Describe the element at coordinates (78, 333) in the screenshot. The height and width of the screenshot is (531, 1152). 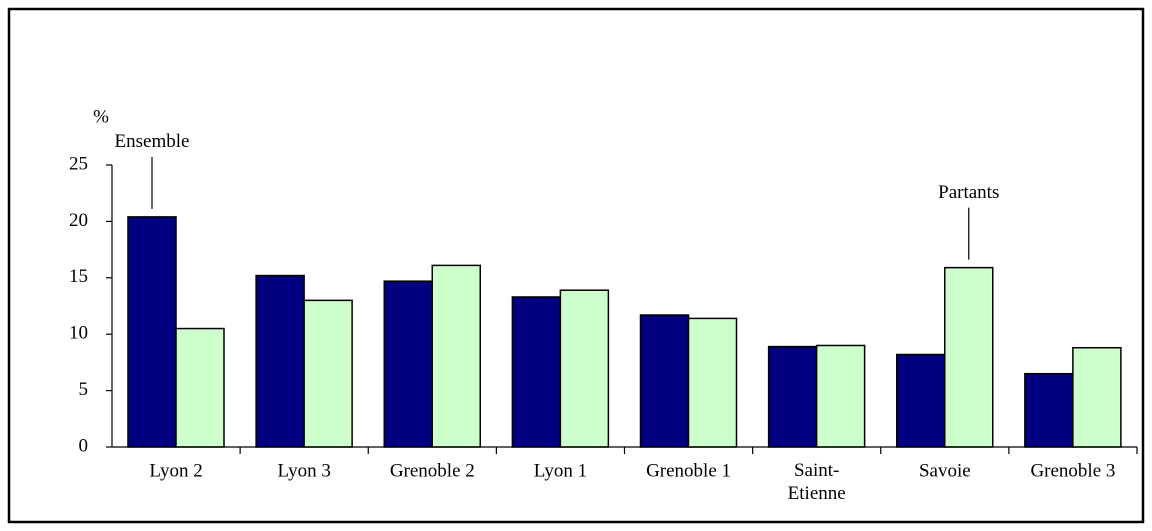
I see `y-tick-label: 10` at that location.